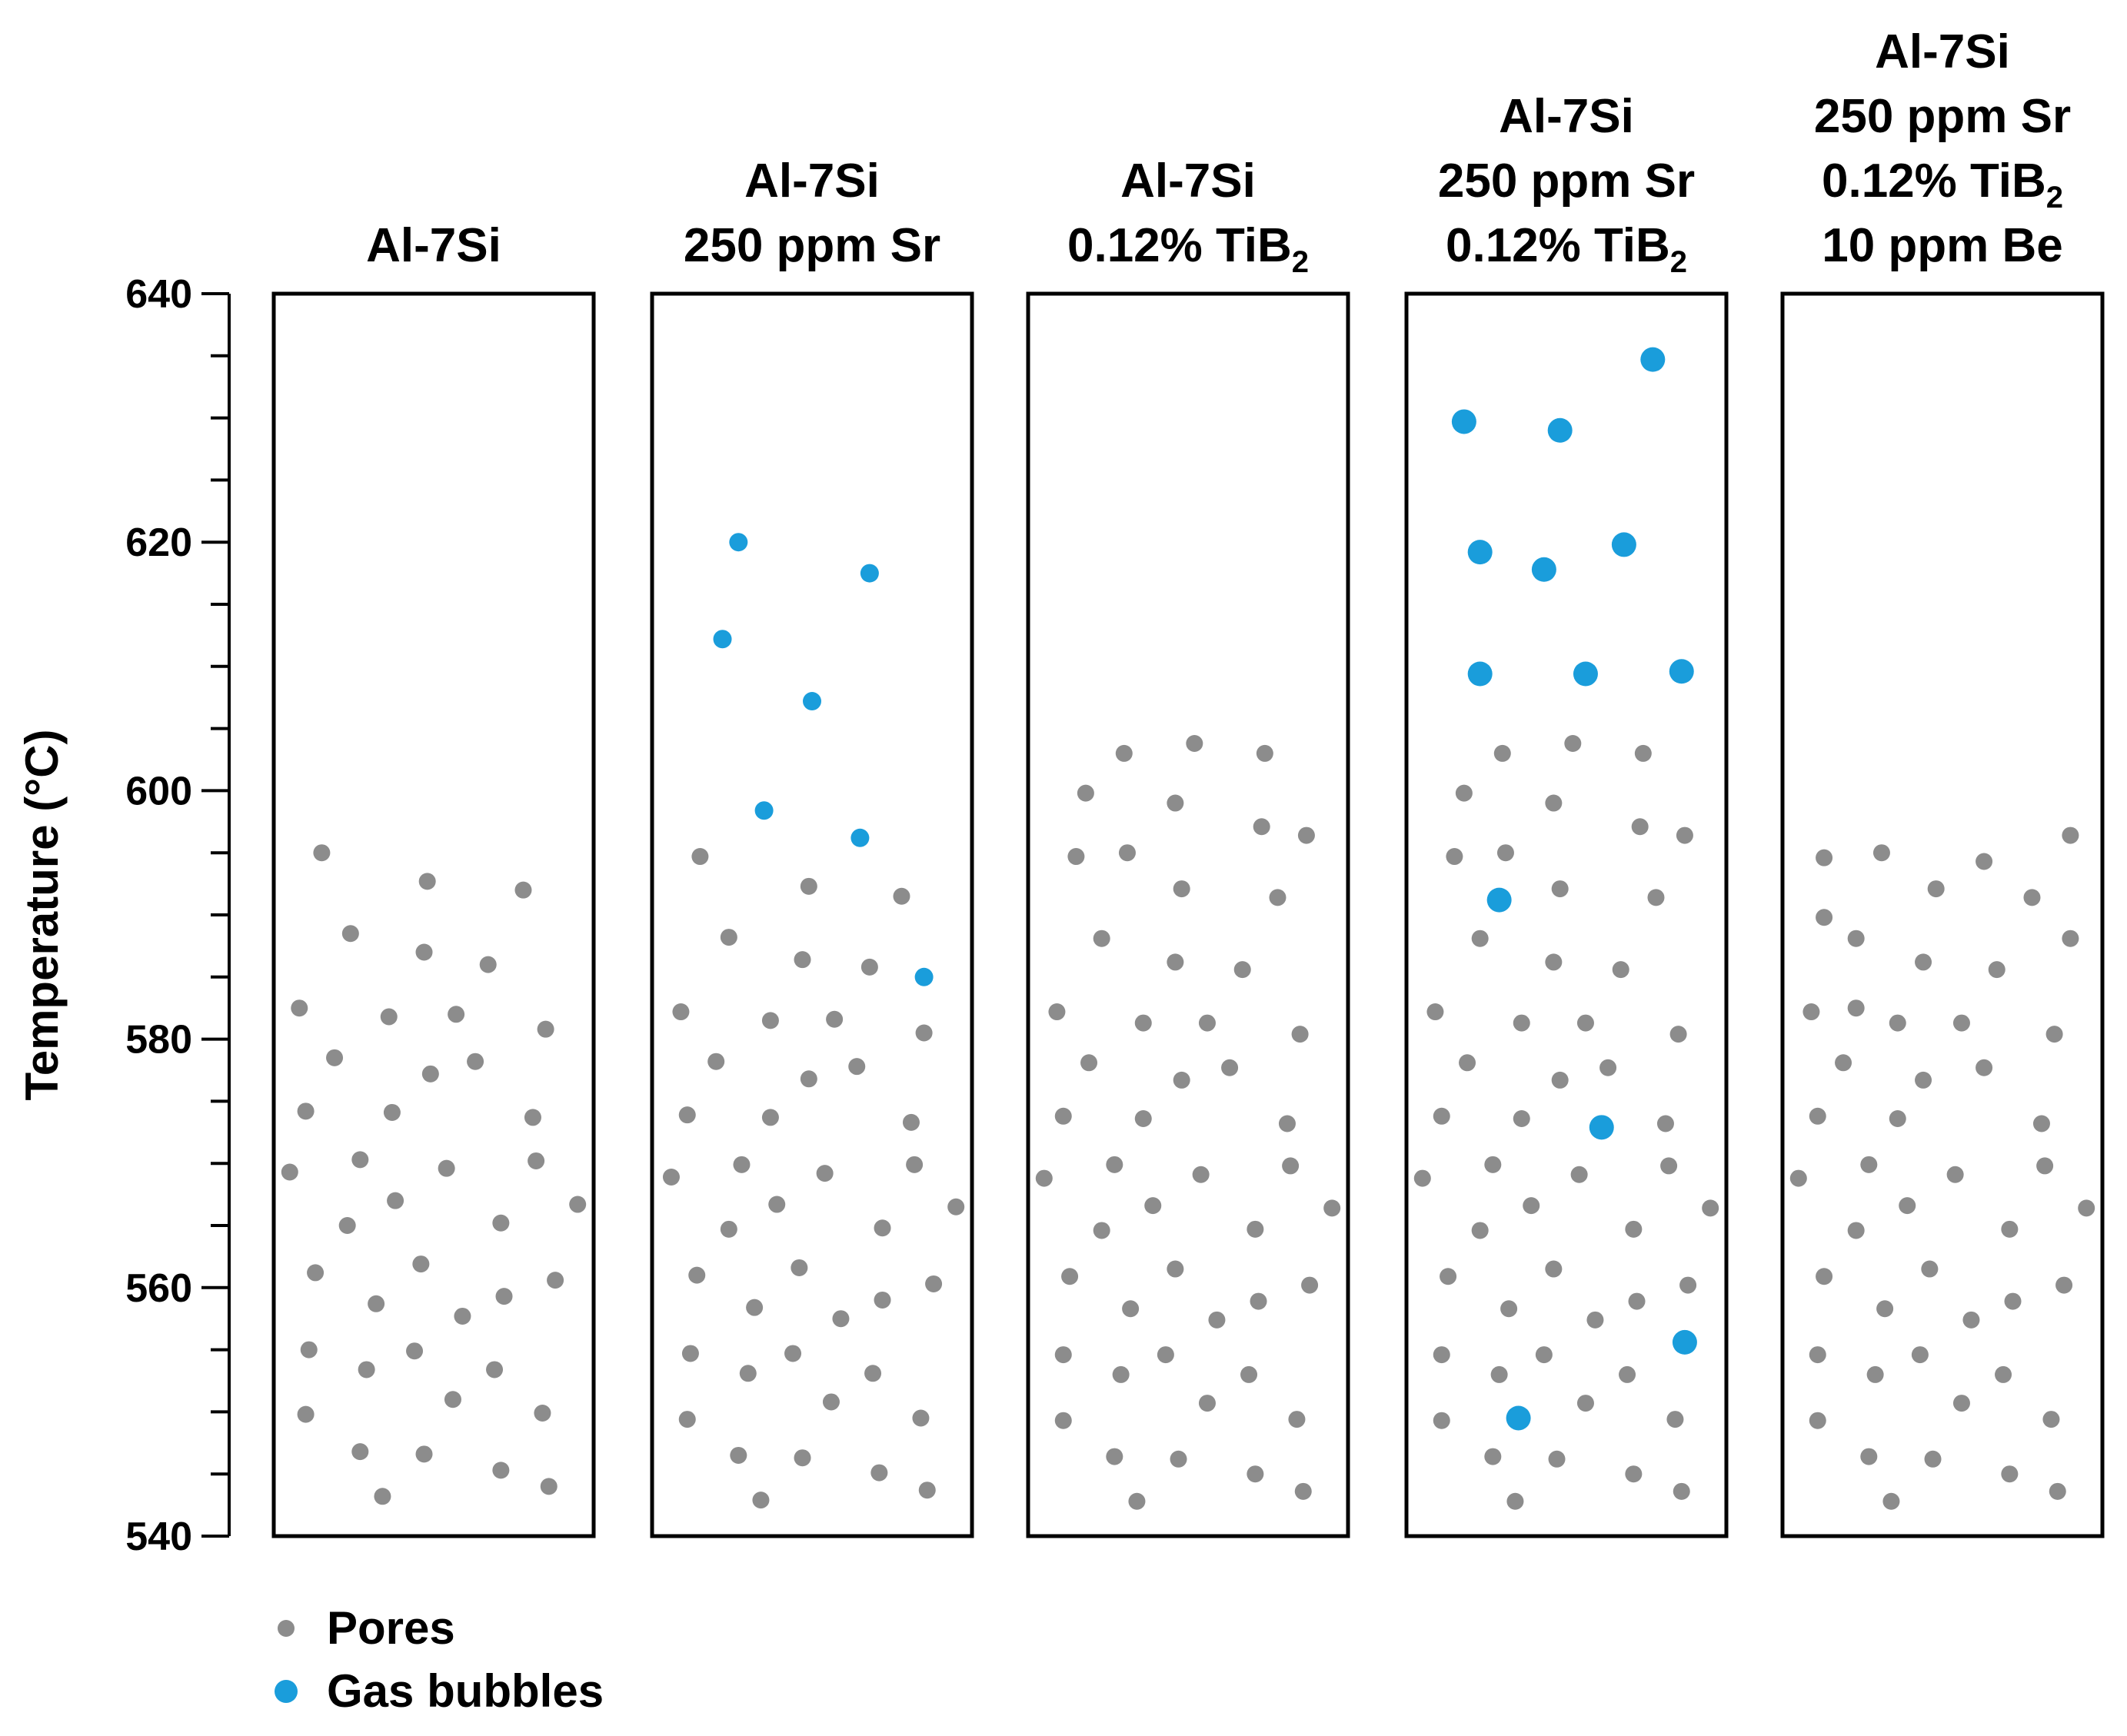  What do you see at coordinates (158, 1040) in the screenshot?
I see `y-tick-label: 580` at bounding box center [158, 1040].